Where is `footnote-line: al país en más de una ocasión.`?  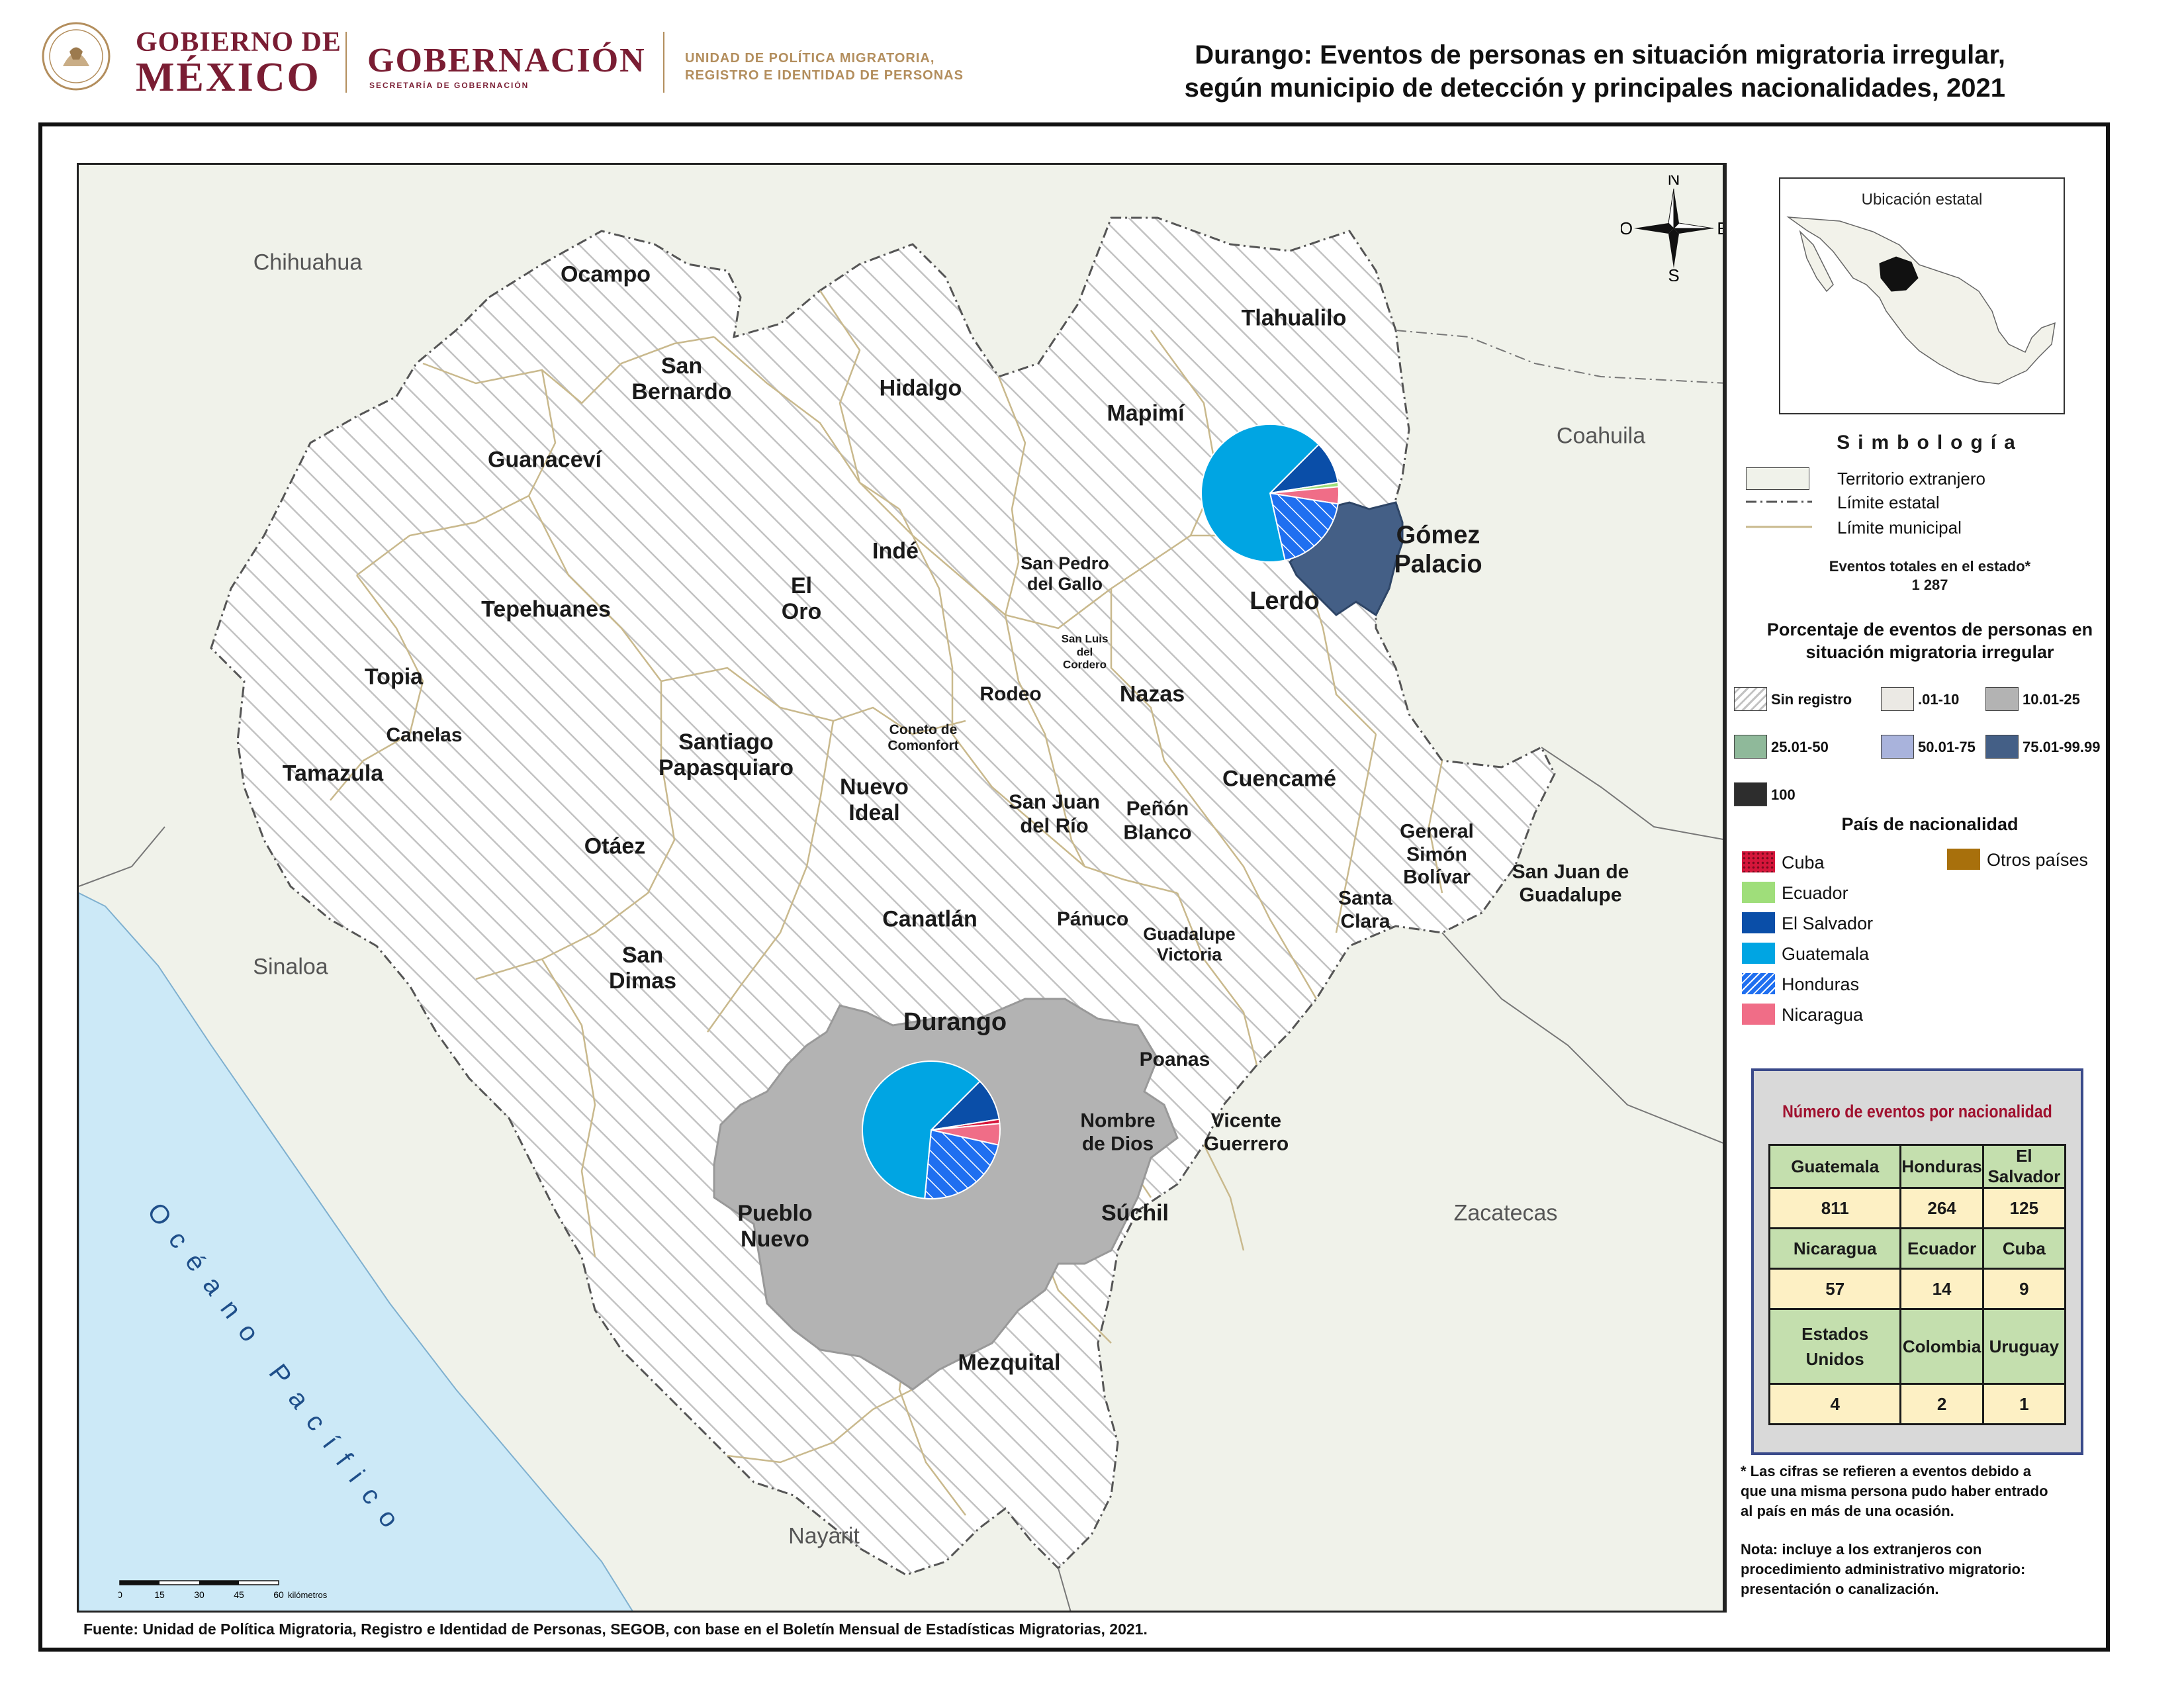
footnote-line: al país en más de una ocasión. is located at coordinates (1848, 1511).